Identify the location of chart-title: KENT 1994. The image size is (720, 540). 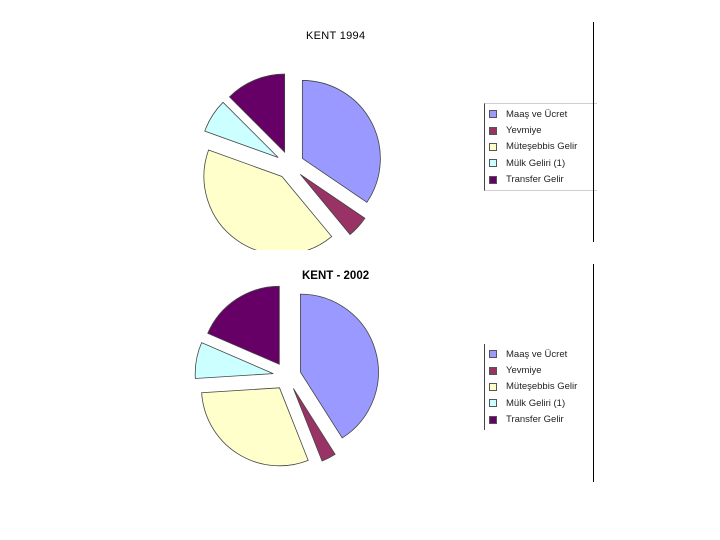
(336, 36).